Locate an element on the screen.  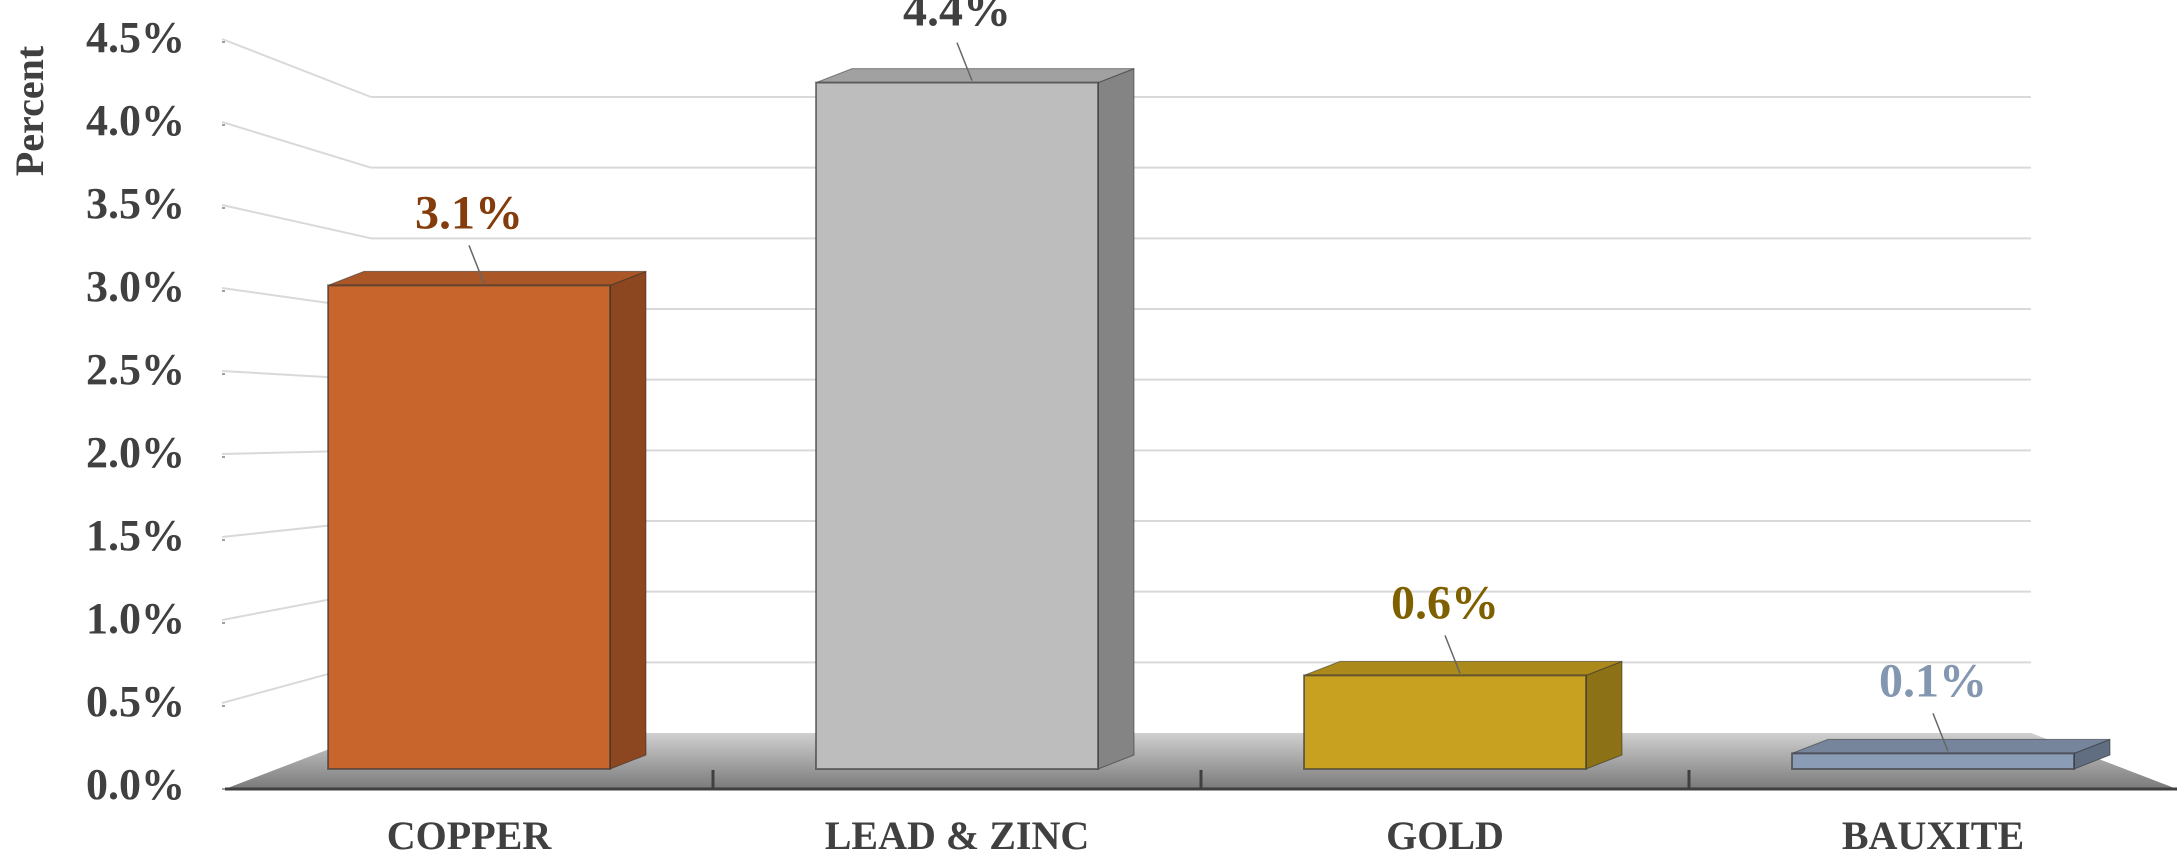
value-label: 4.4% is located at coordinates (957, 18).